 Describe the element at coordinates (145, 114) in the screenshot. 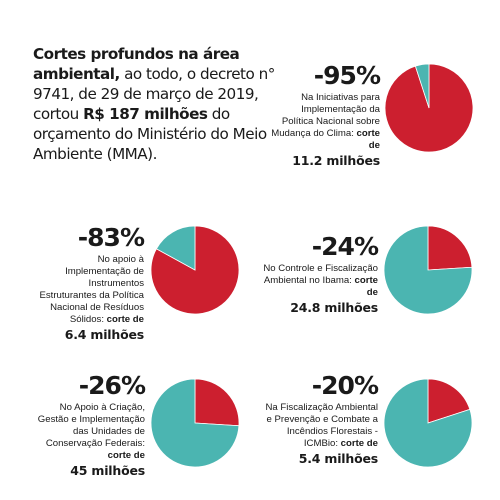

I see `intro-total: R$ 187 milhões` at that location.